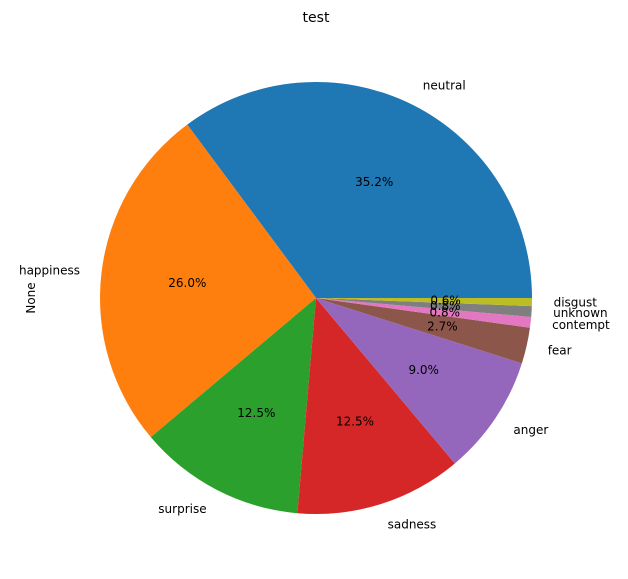 The image size is (628, 579). Describe the element at coordinates (423, 370) in the screenshot. I see `pie-percent-label: 9.0%` at that location.